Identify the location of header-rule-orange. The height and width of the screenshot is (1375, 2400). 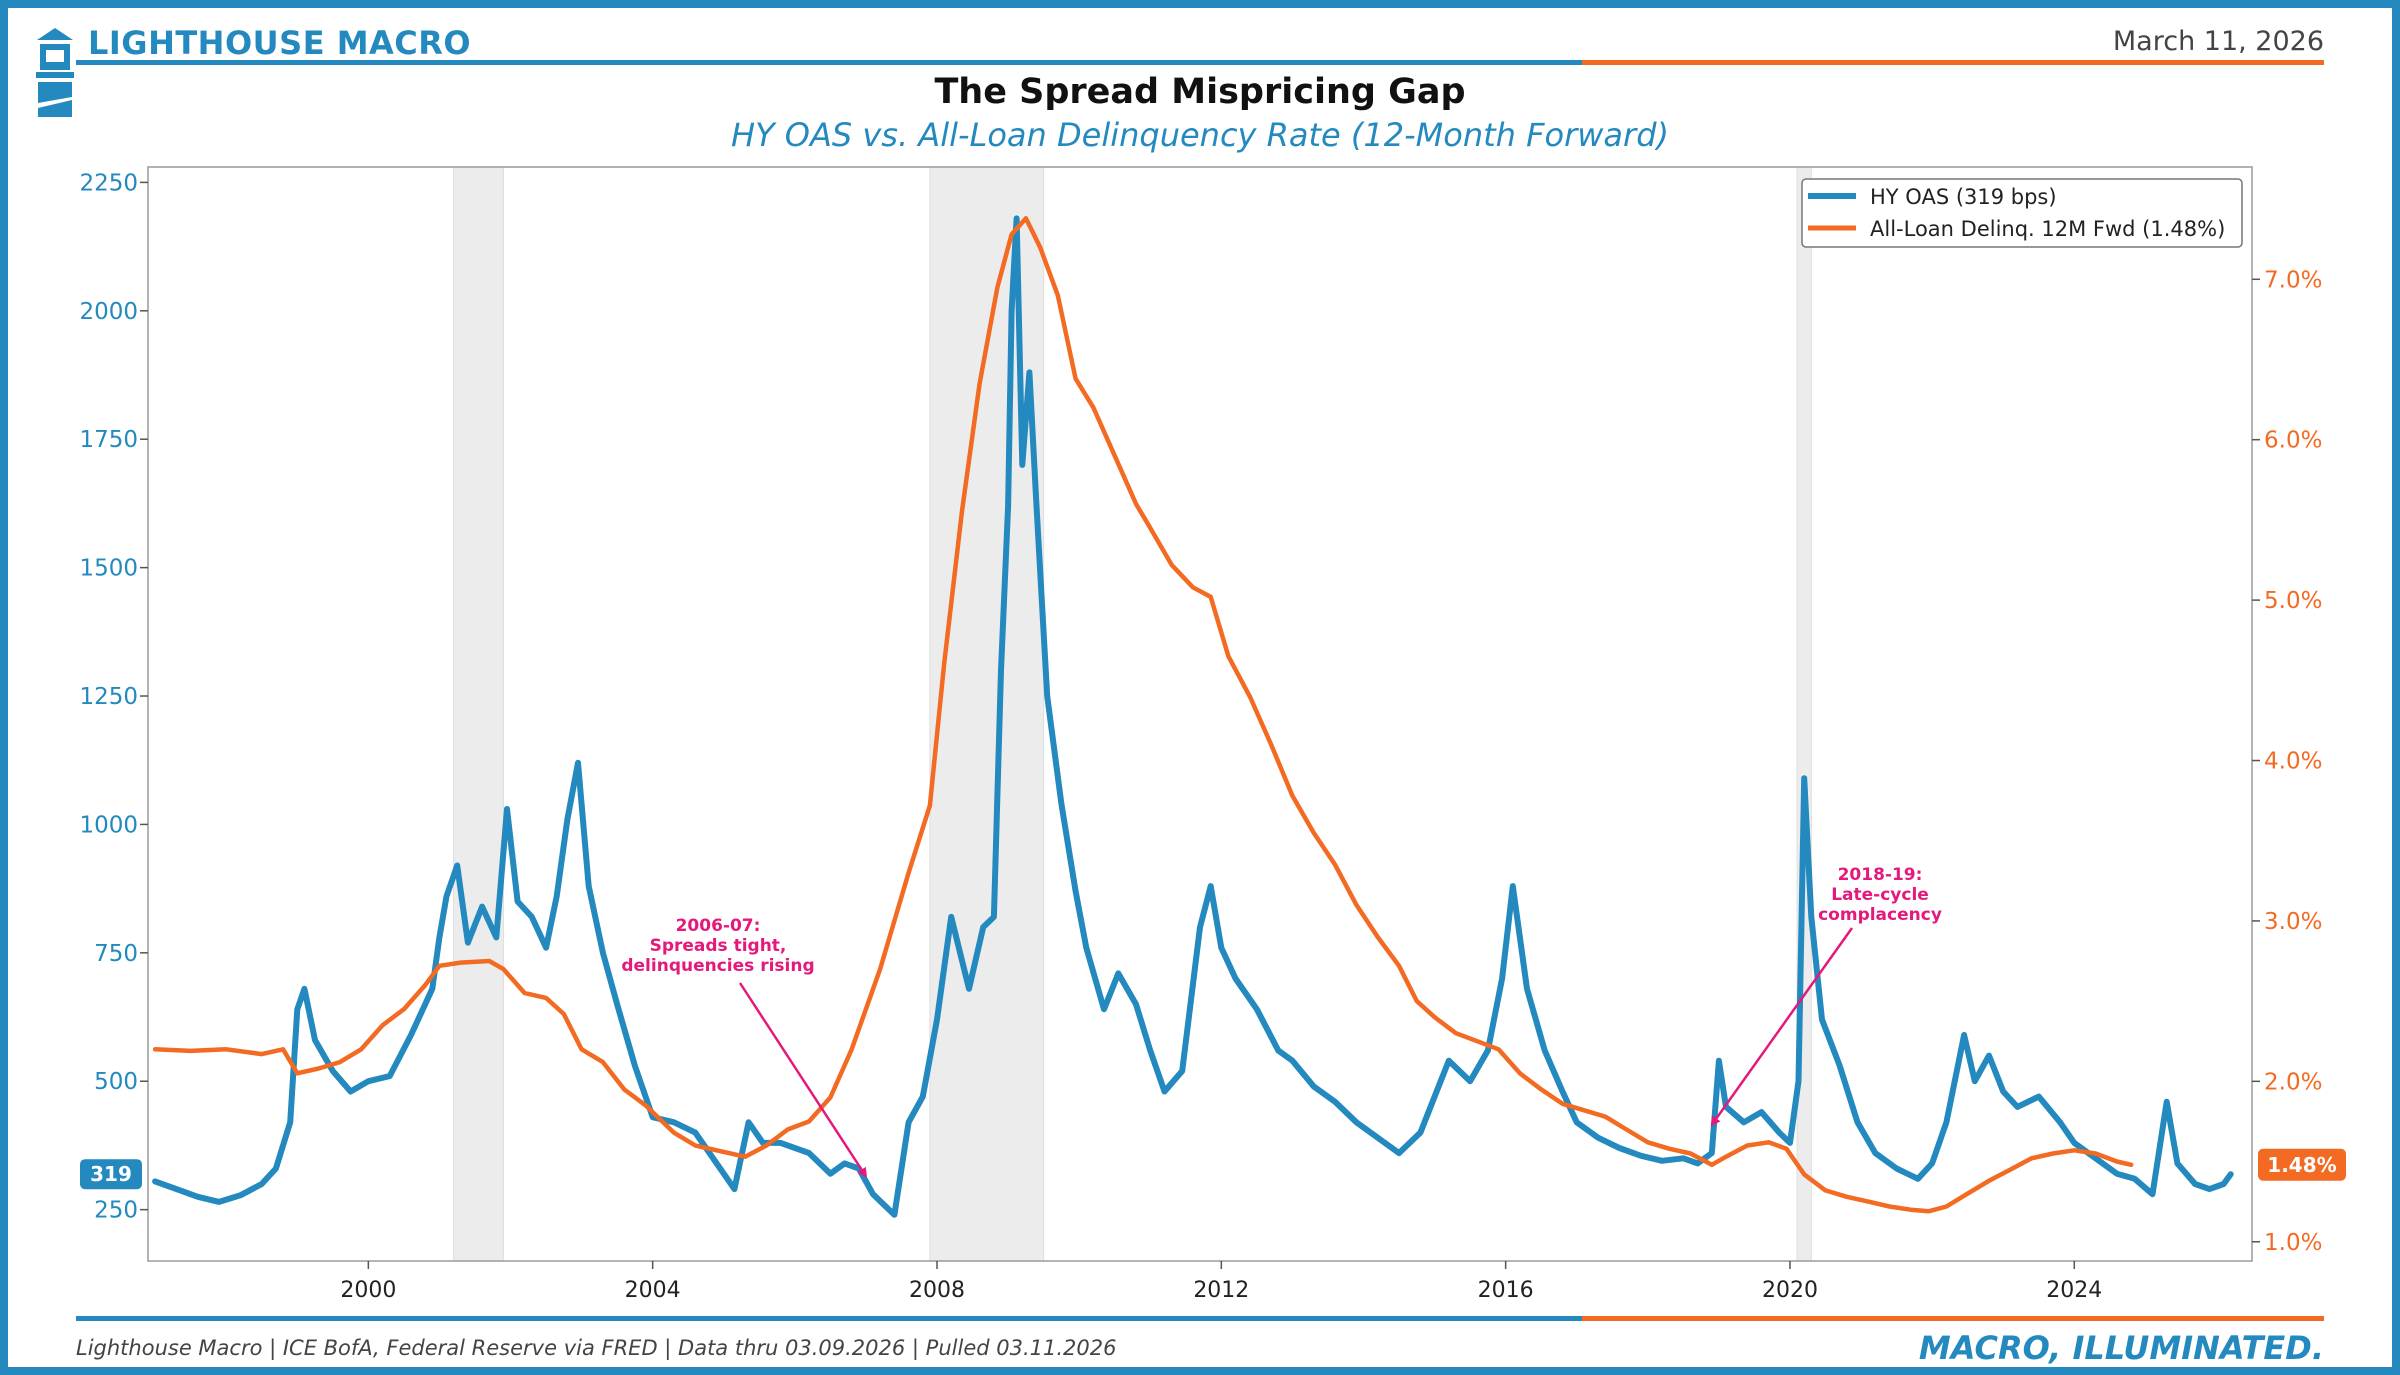
(1953, 62).